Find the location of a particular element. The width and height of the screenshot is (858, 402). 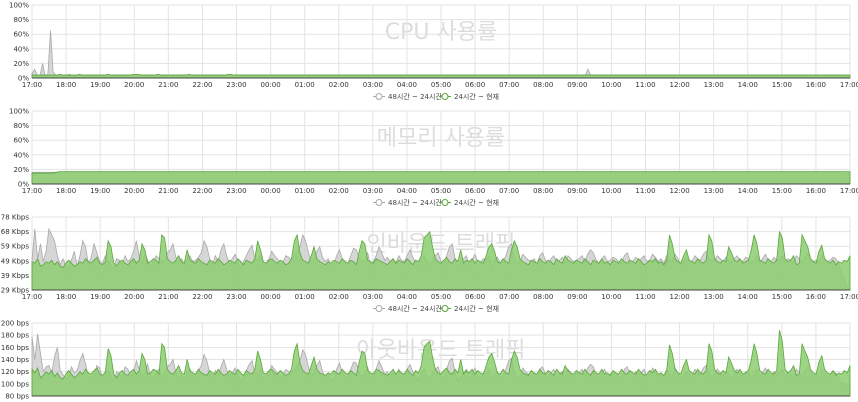

x-tick-label: 07:00 is located at coordinates (509, 85).